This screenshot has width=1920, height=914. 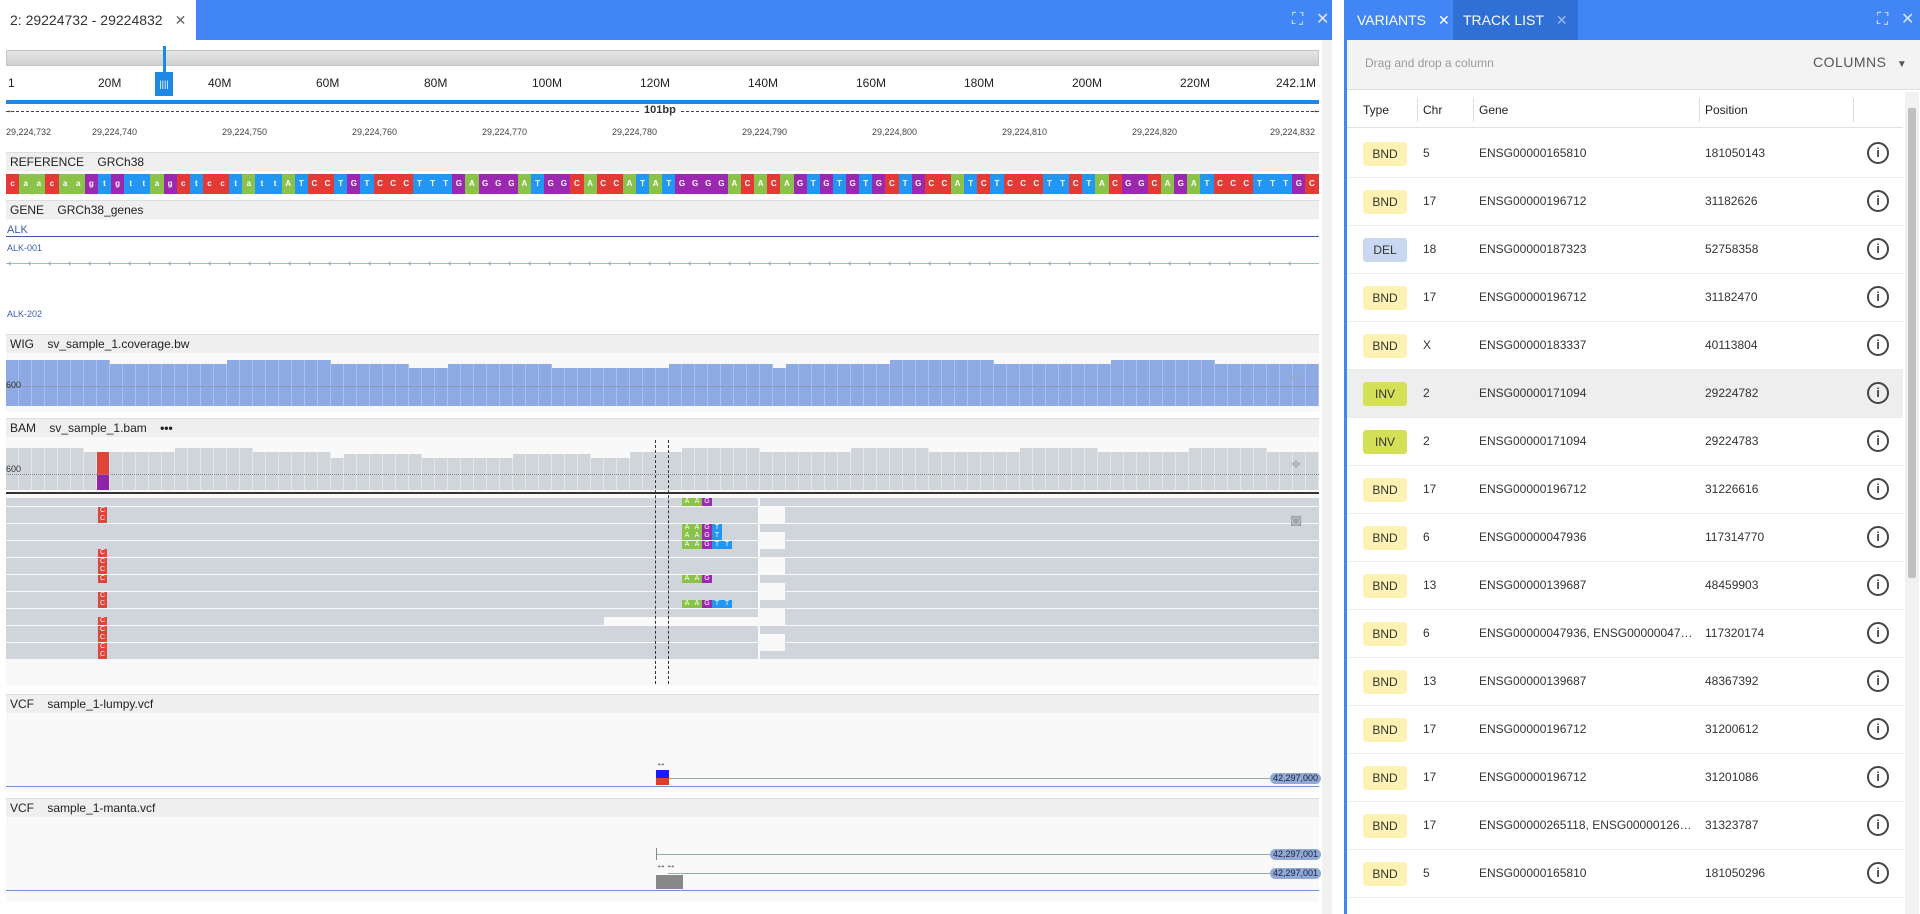 What do you see at coordinates (1376, 110) in the screenshot?
I see `column-header-type: Type` at bounding box center [1376, 110].